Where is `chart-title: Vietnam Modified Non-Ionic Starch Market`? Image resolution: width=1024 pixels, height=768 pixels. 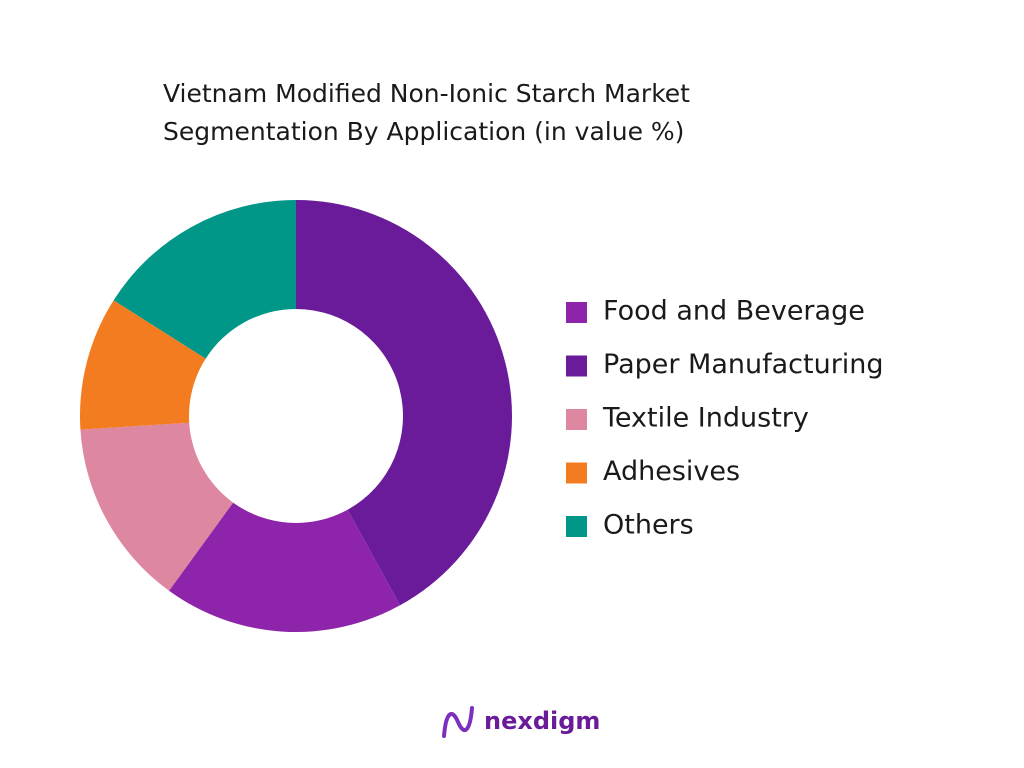 chart-title: Vietnam Modified Non-Ionic Starch Market is located at coordinates (426, 93).